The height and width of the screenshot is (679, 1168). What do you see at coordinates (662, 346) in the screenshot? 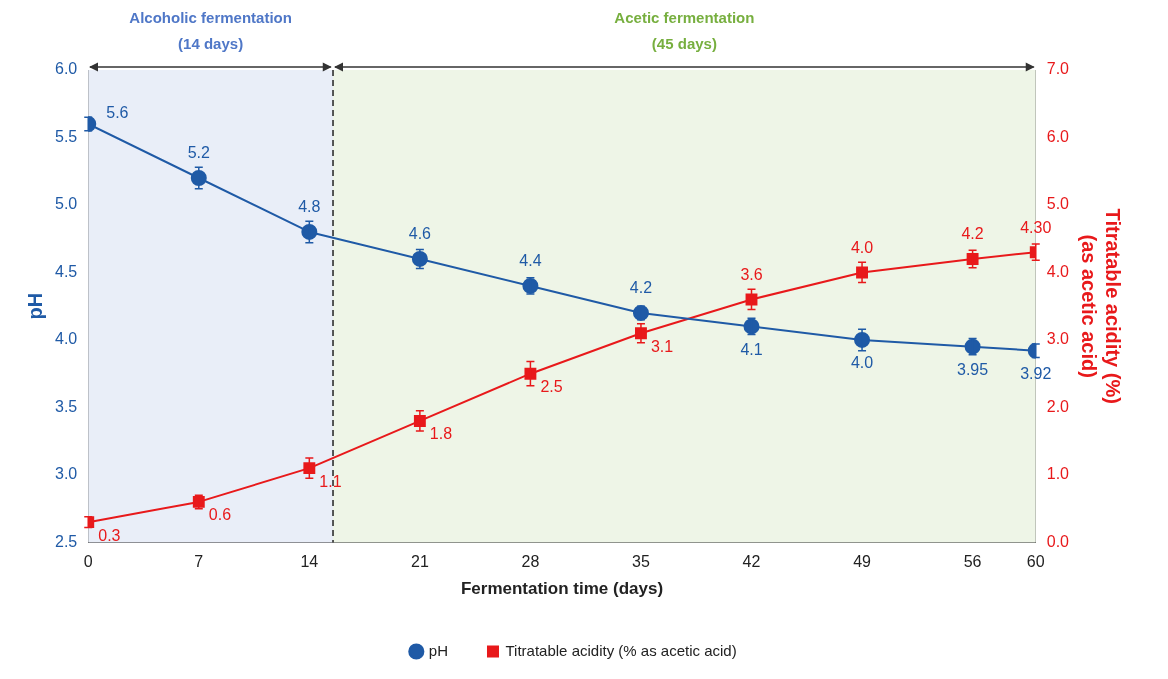
I see `data-label: 3.1` at bounding box center [662, 346].